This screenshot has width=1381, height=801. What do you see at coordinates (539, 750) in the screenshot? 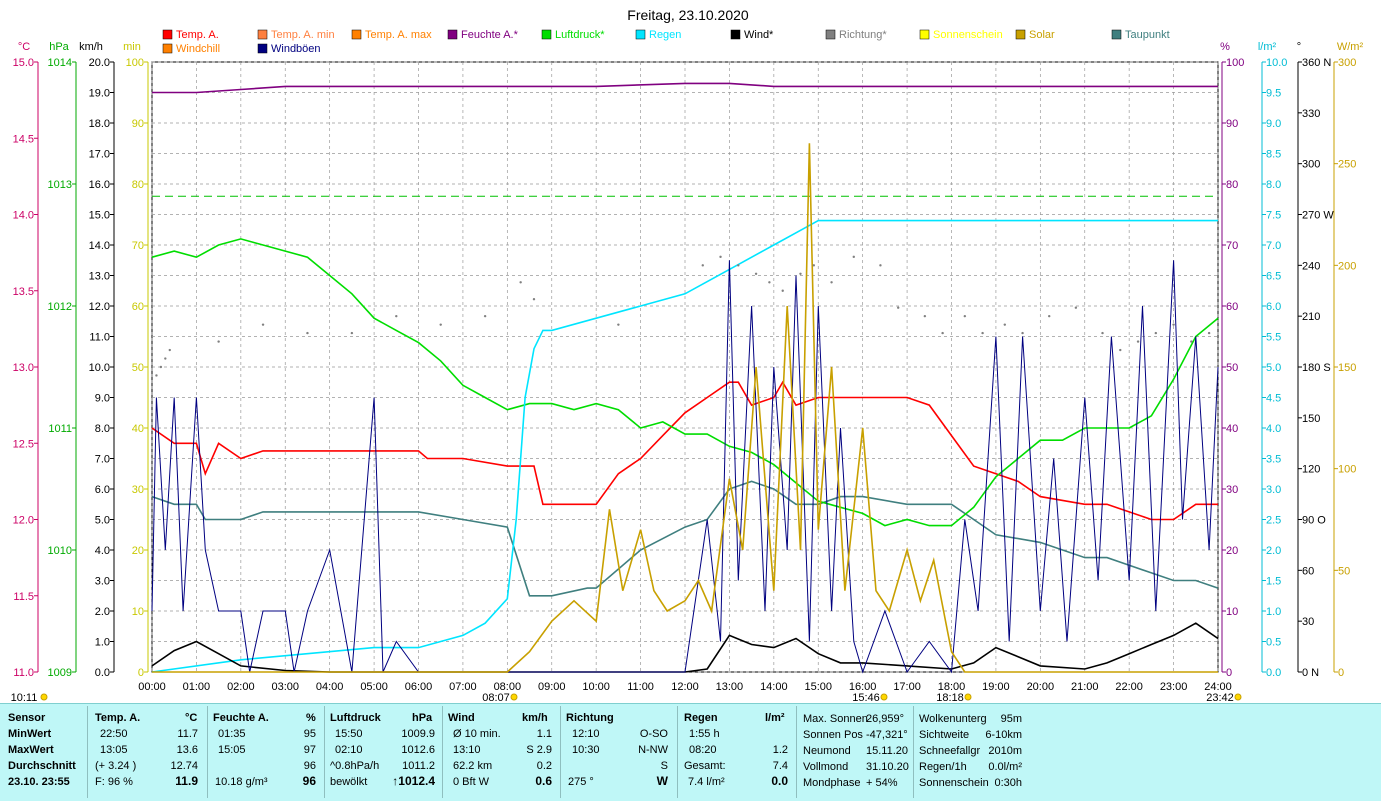
I see `wind-max: S 2.9` at bounding box center [539, 750].